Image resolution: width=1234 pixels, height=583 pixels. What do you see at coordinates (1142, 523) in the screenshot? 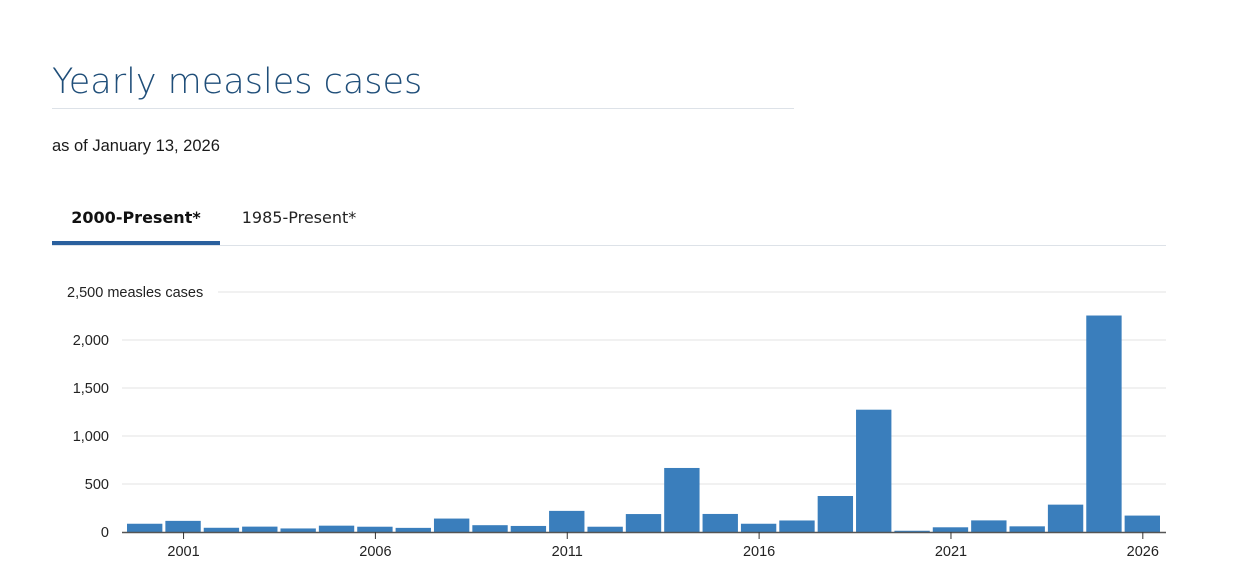
I see `bar-2026` at bounding box center [1142, 523].